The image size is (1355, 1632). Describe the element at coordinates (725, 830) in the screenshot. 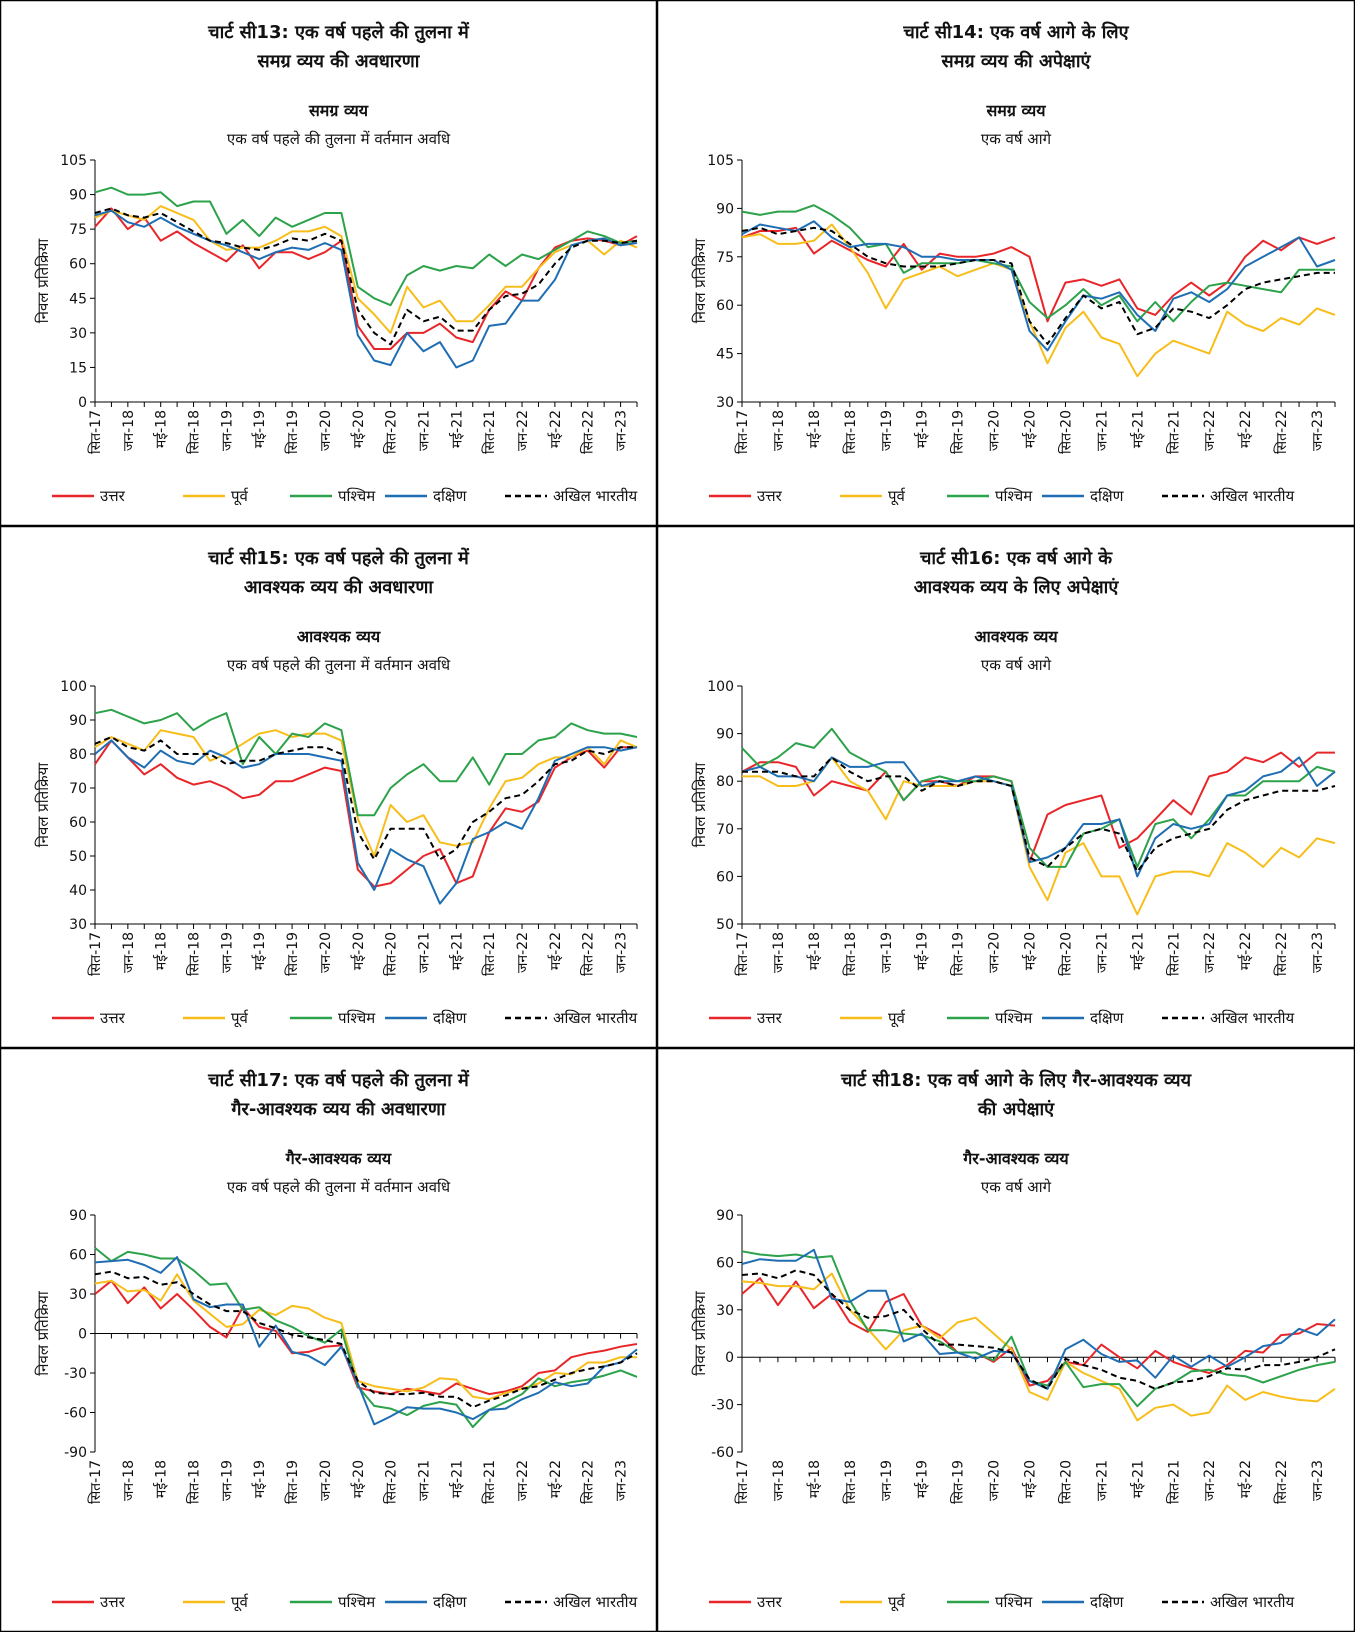

I see `y-tick-label: 70` at that location.